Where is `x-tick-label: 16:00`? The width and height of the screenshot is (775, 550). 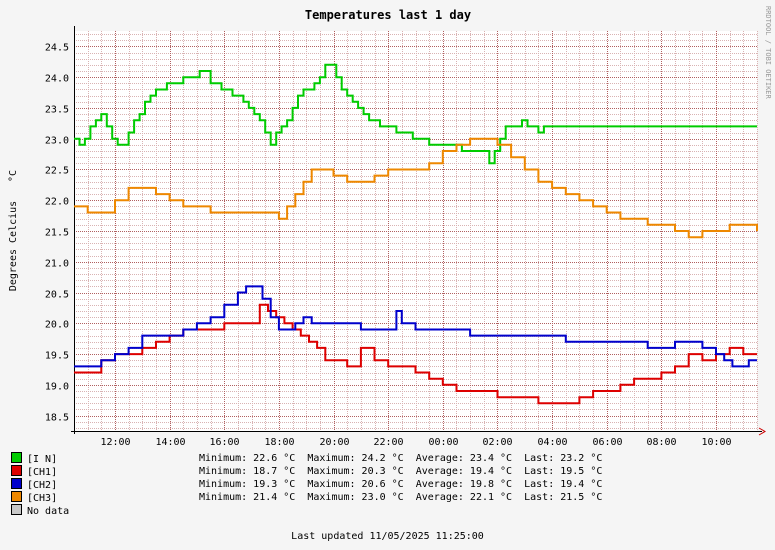 x-tick-label: 16:00 is located at coordinates (224, 442).